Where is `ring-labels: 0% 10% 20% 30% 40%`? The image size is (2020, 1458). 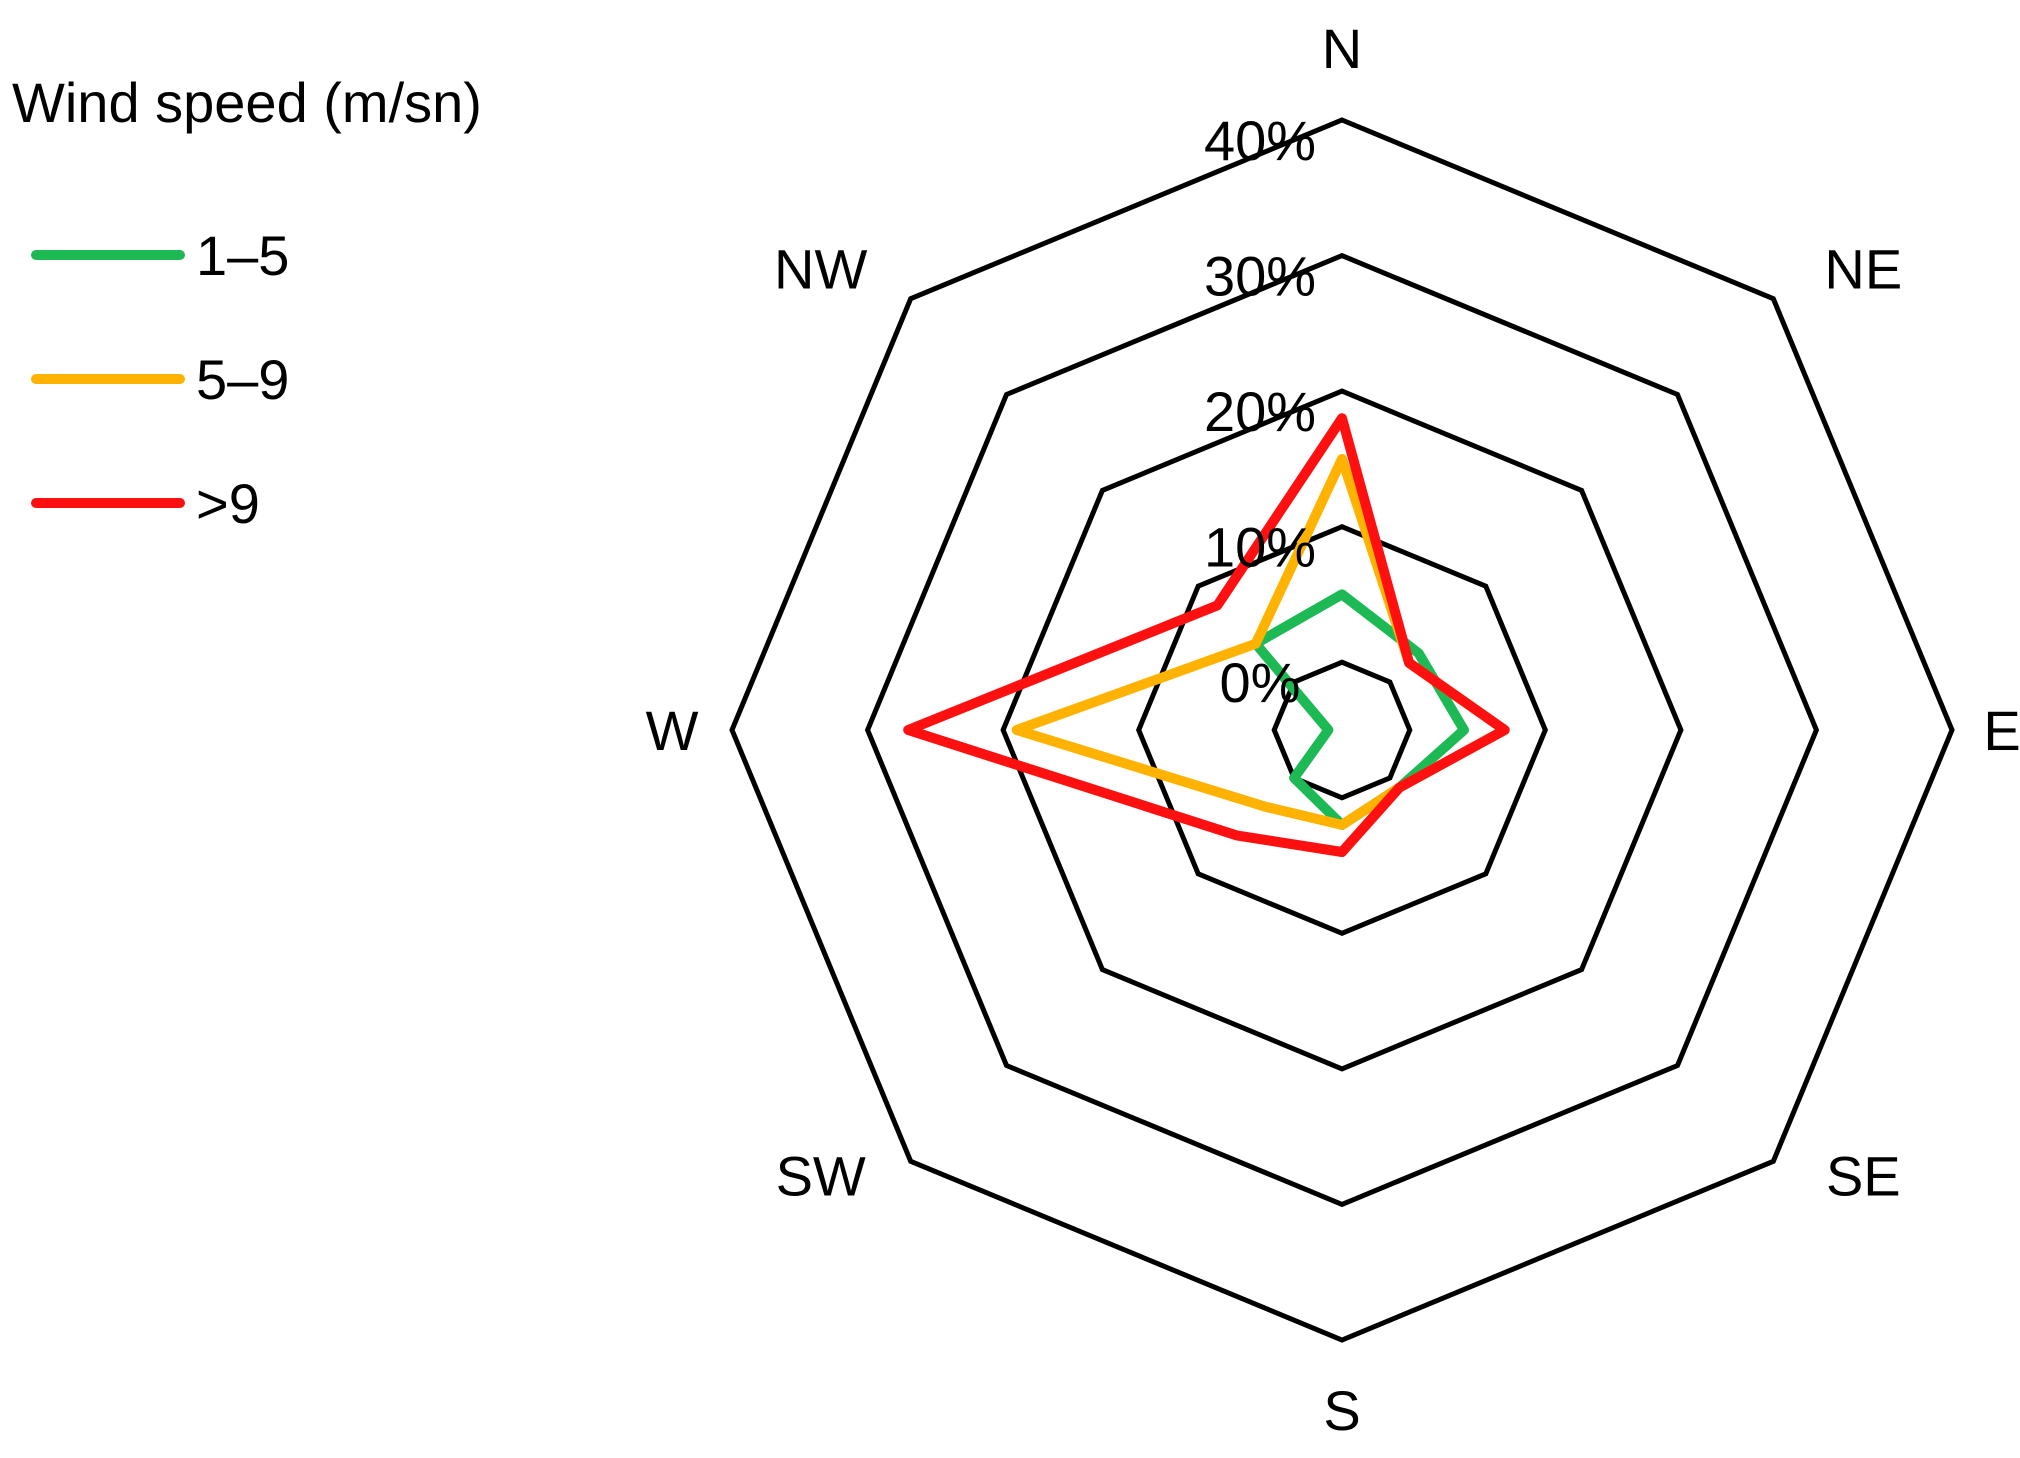
ring-labels: 0% 10% 20% 30% 40% is located at coordinates (1260, 411).